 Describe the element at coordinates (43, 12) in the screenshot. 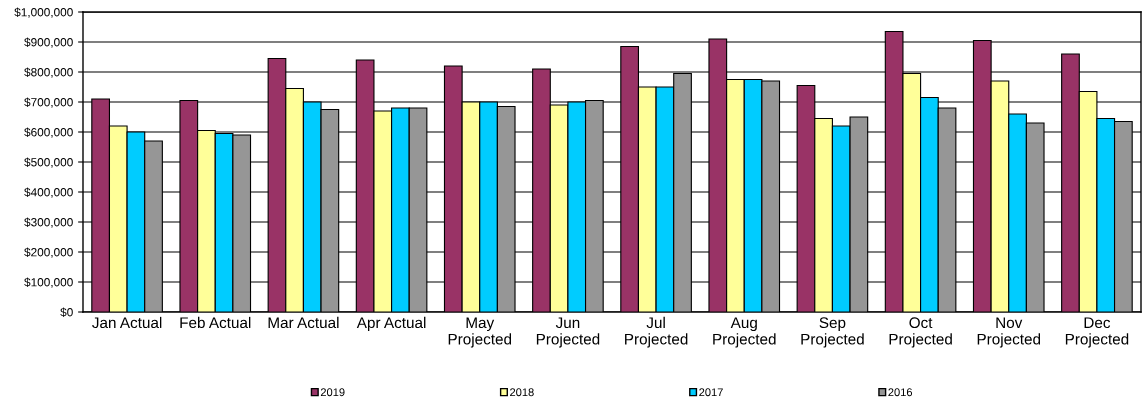

I see `y-tick-label: $1,000,000` at that location.